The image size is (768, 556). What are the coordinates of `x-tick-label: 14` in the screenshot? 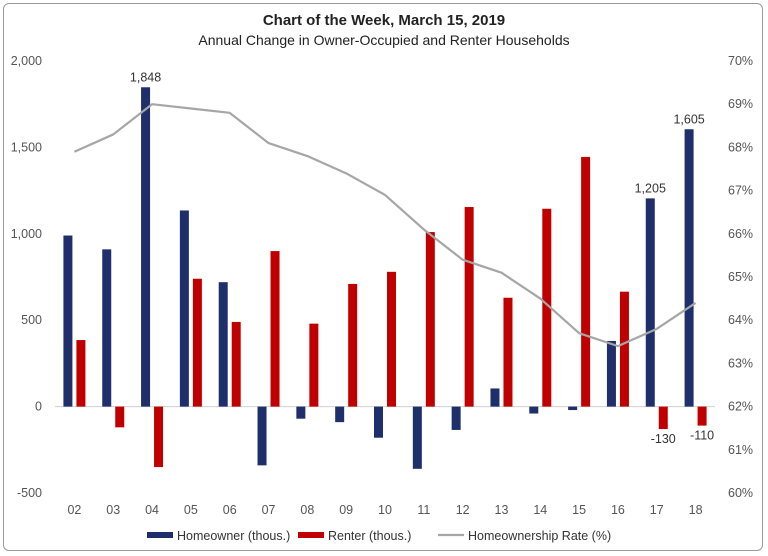 It's located at (540, 510).